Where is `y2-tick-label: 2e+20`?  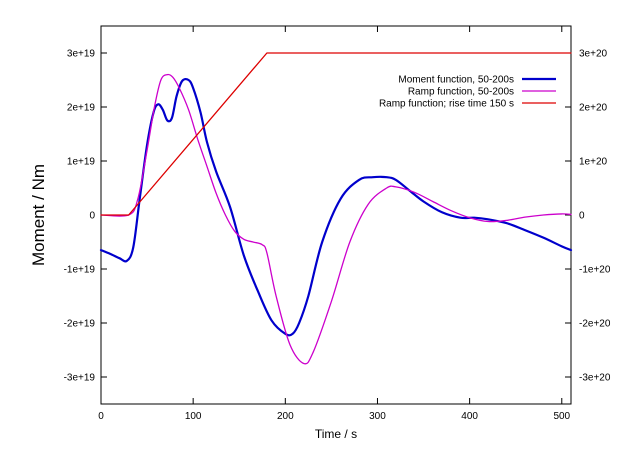
y2-tick-label: 2e+20 is located at coordinates (593, 108).